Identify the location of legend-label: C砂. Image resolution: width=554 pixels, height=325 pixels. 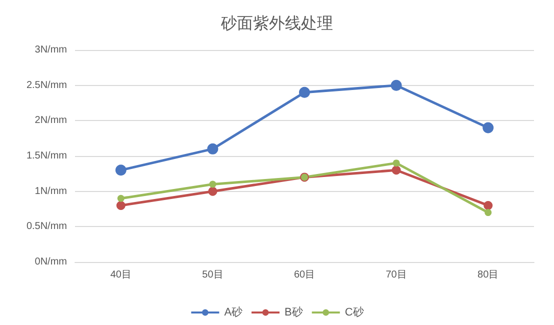
(354, 312).